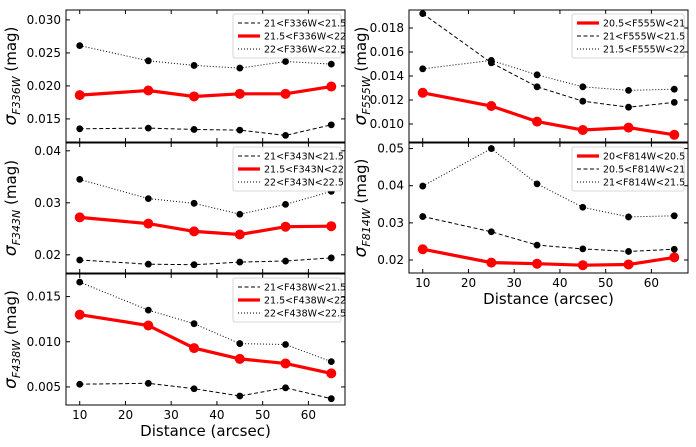 This screenshot has width=696, height=447. Describe the element at coordinates (304, 170) in the screenshot. I see `legend-label: 21.5<F343N<22` at that location.